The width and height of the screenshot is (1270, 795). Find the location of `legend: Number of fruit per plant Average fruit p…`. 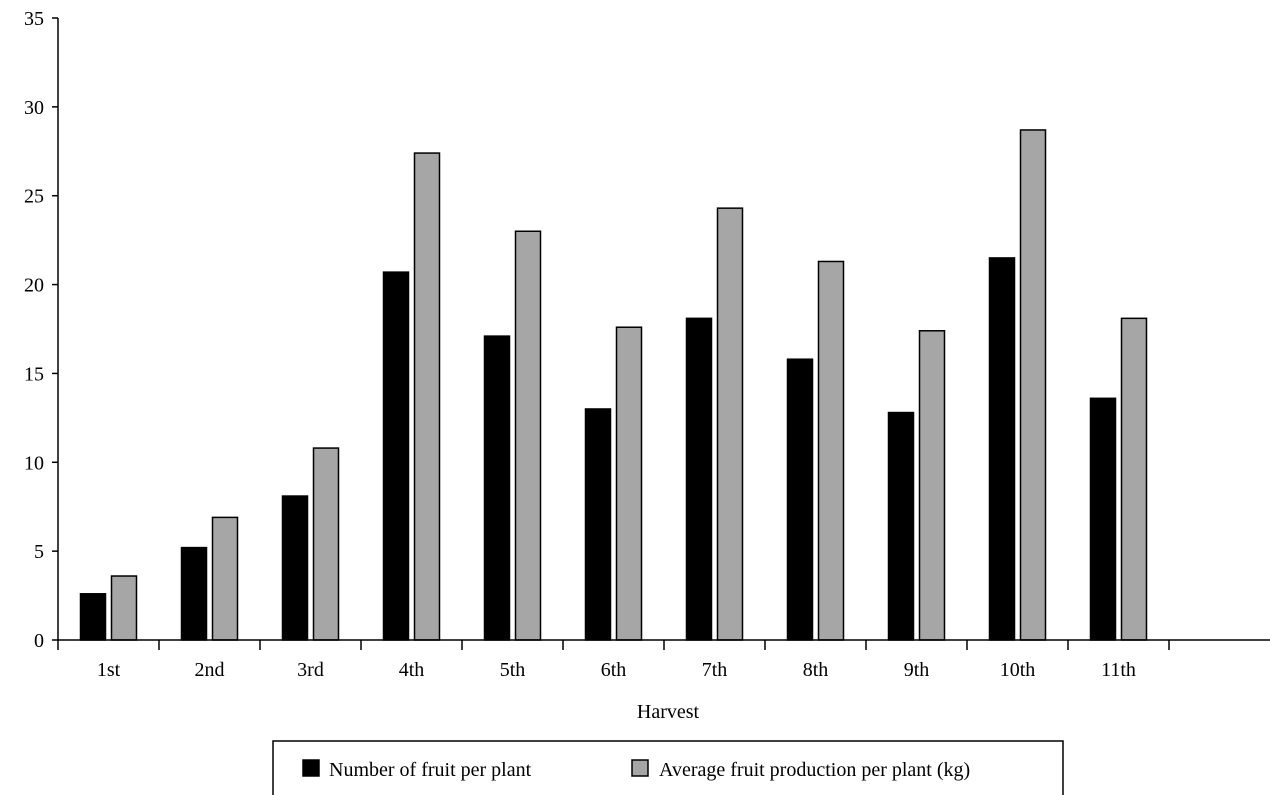

legend: Number of fruit per plant Average fruit p… is located at coordinates (668, 767).